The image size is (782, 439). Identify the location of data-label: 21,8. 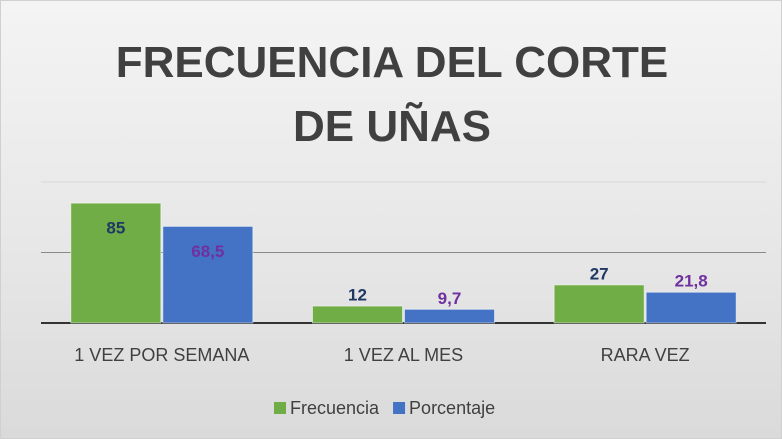
(691, 281).